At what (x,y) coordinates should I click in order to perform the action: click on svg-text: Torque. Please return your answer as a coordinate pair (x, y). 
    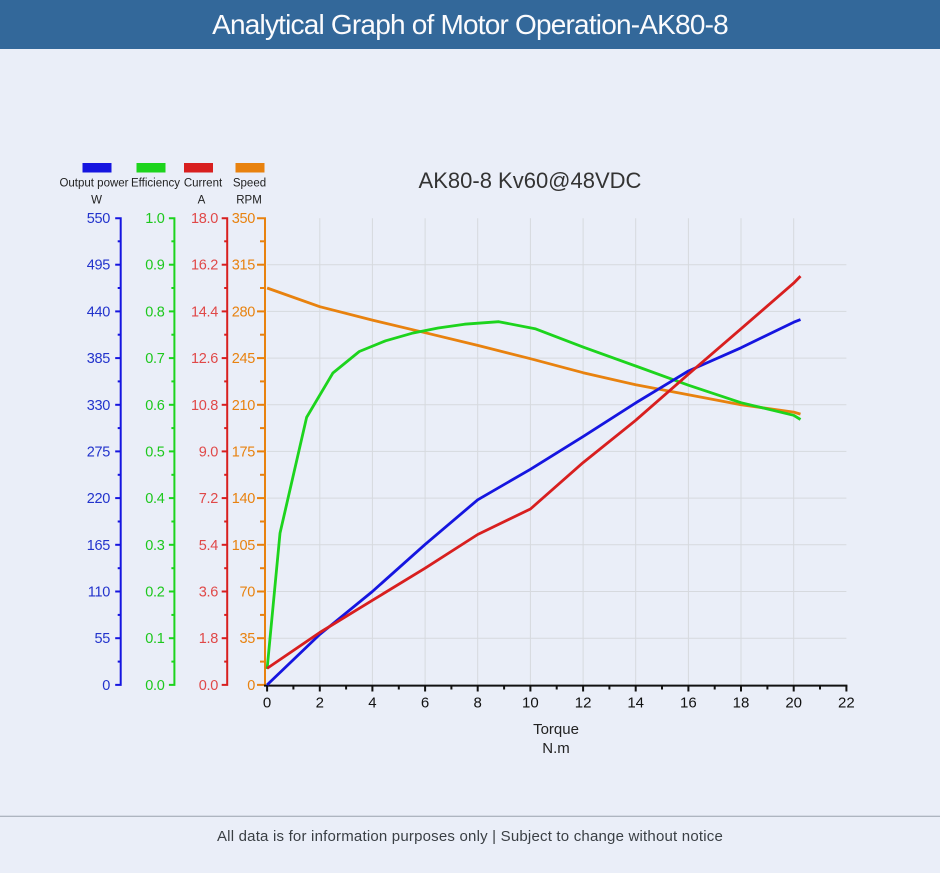
    Looking at the image, I should click on (556, 729).